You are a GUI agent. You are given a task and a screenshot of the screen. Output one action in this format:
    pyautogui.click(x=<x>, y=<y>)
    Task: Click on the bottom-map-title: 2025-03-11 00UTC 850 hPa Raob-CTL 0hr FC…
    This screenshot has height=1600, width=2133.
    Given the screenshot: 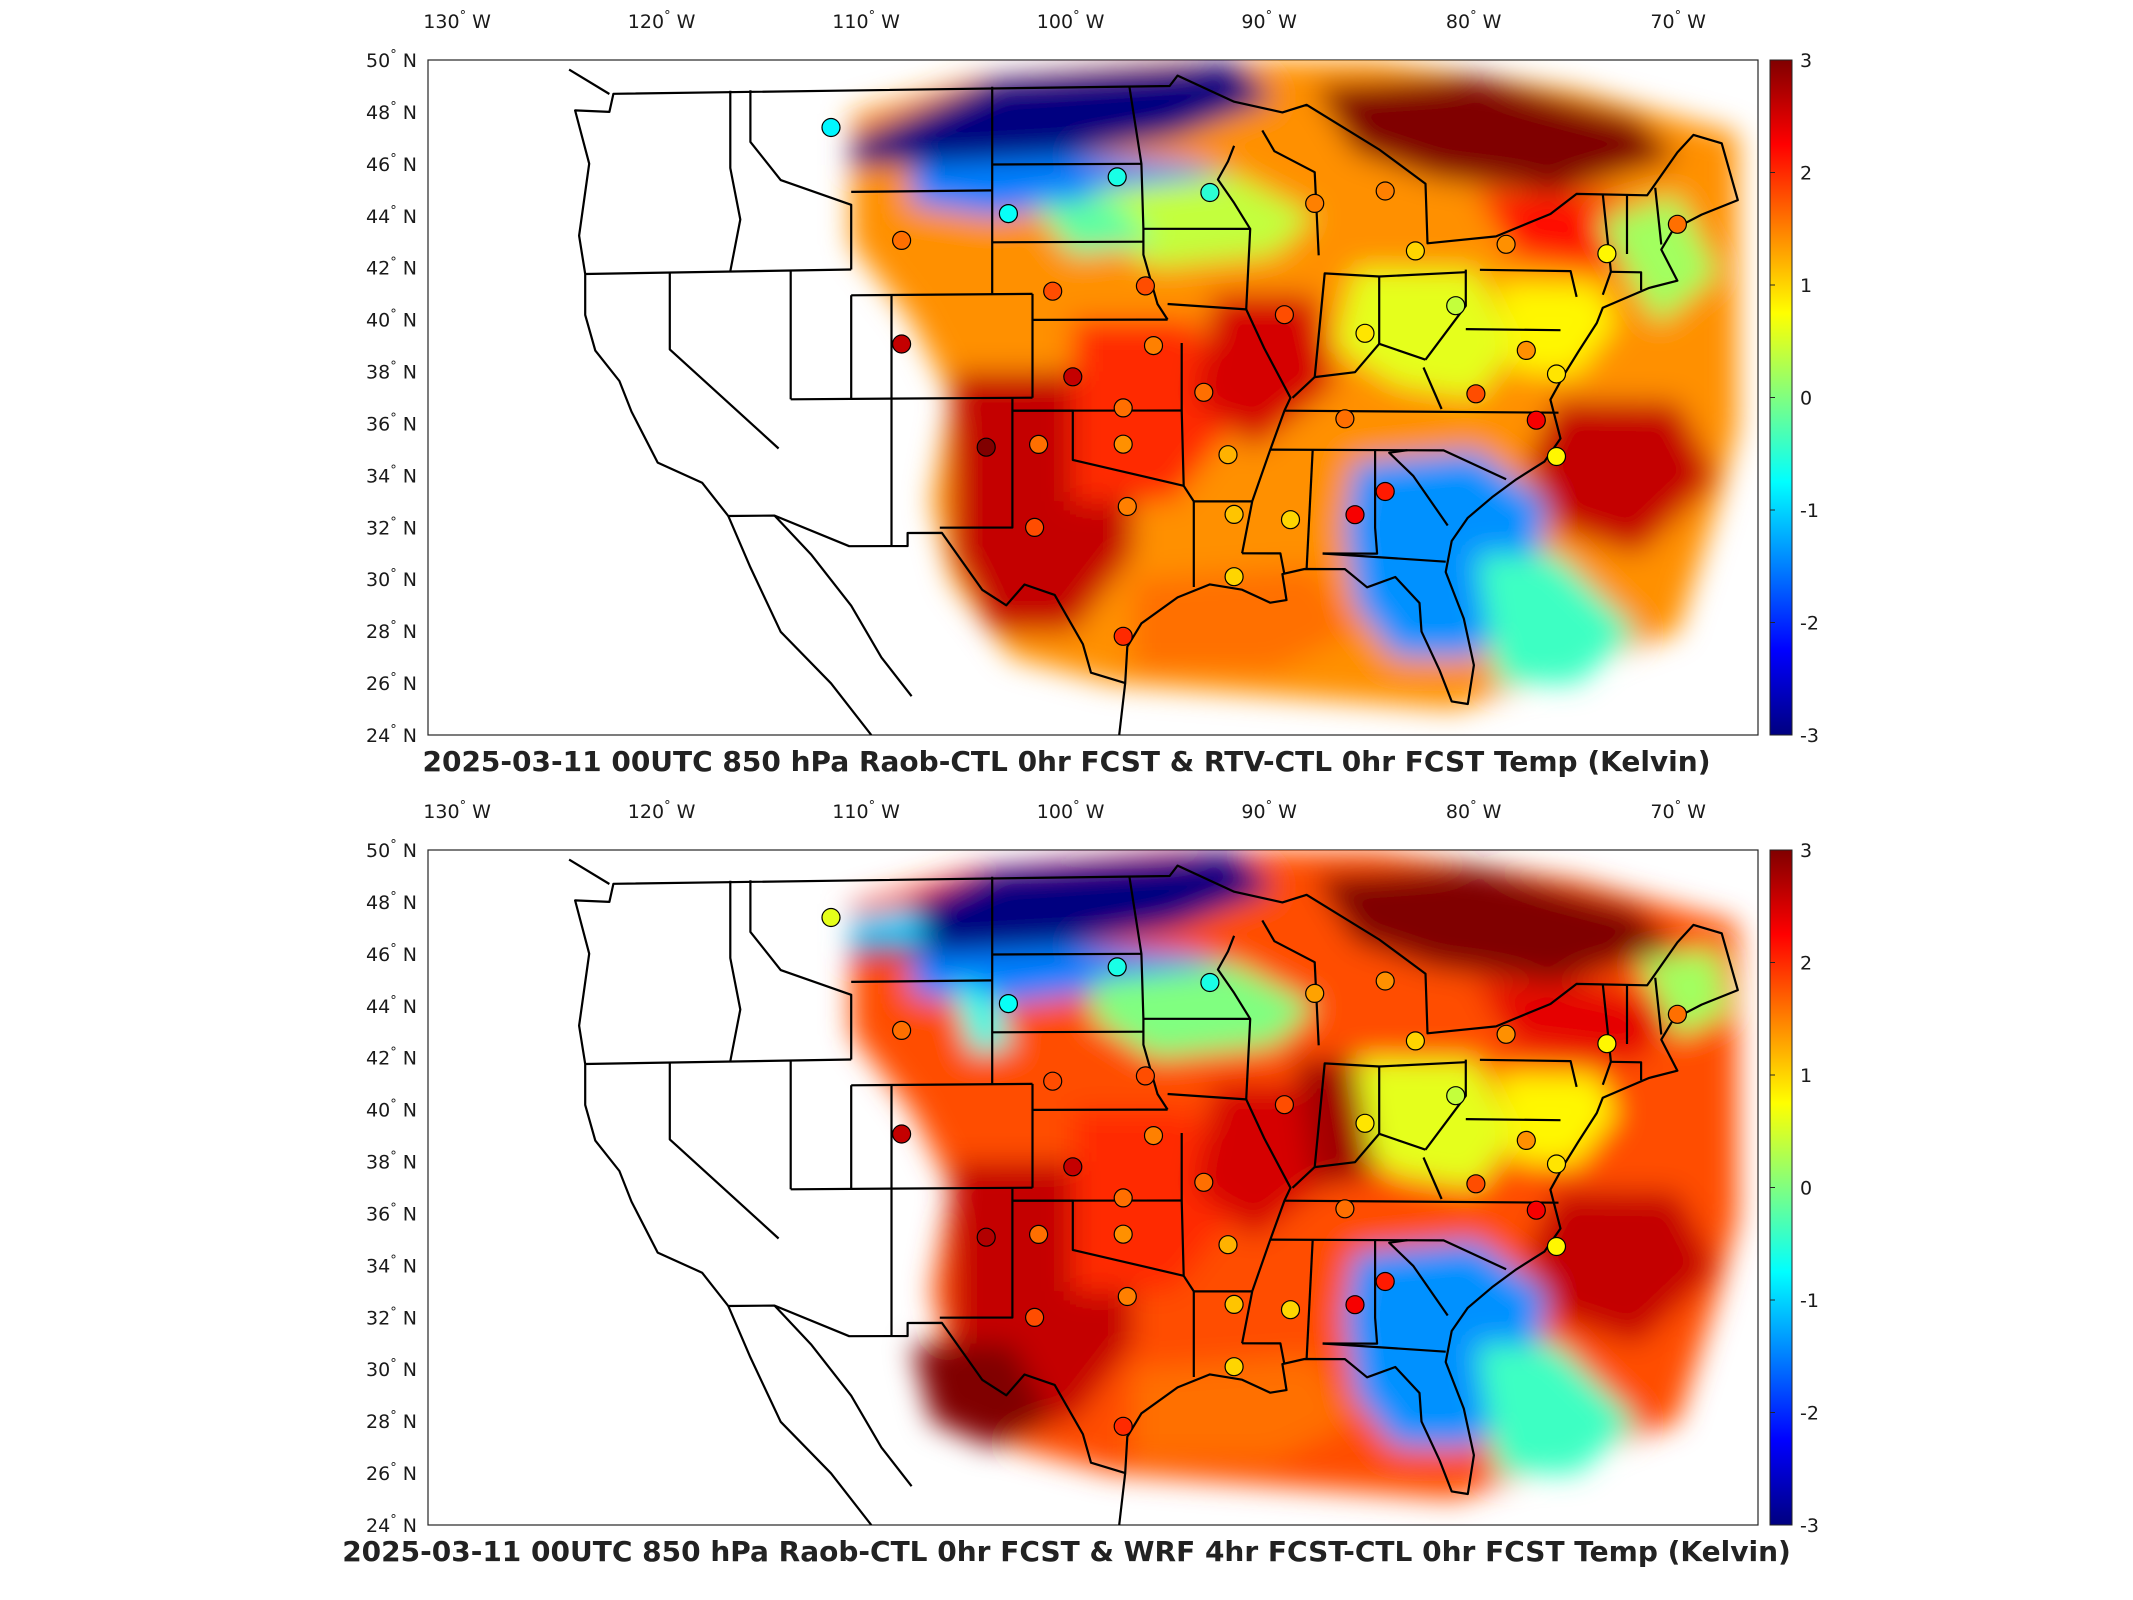 What is the action you would take?
    pyautogui.click(x=1066, y=1551)
    